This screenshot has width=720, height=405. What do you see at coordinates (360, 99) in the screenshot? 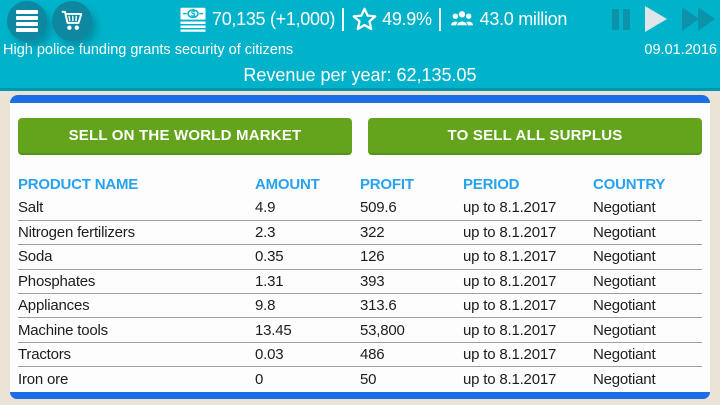
I see `panel-top-accent` at bounding box center [360, 99].